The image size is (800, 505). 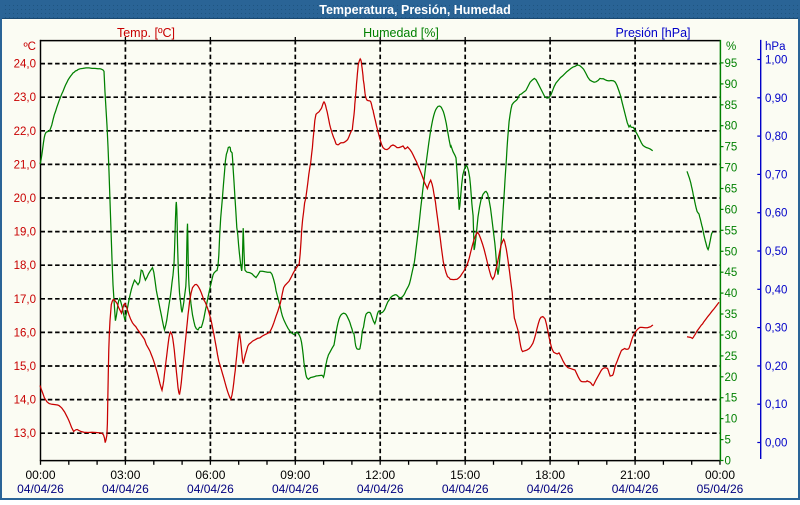 What do you see at coordinates (731, 399) in the screenshot?
I see `svg-text: 15` at bounding box center [731, 399].